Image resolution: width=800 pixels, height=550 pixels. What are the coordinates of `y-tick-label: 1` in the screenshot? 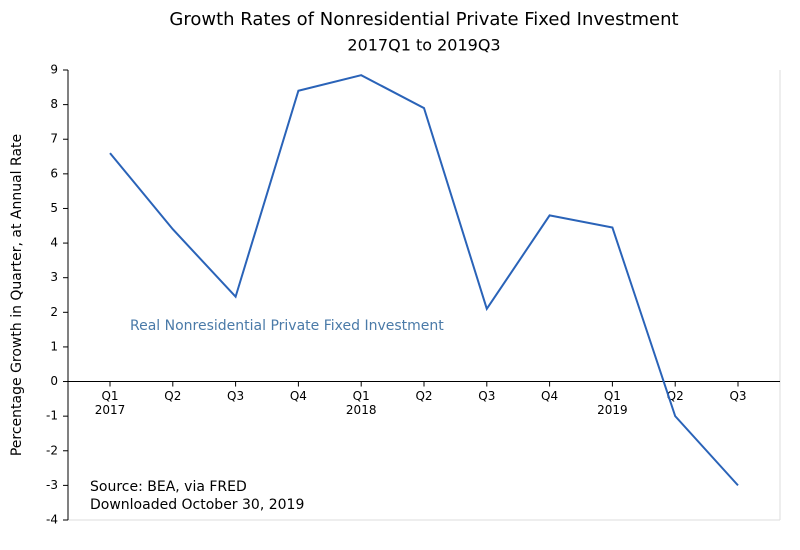 It's located at (54, 346).